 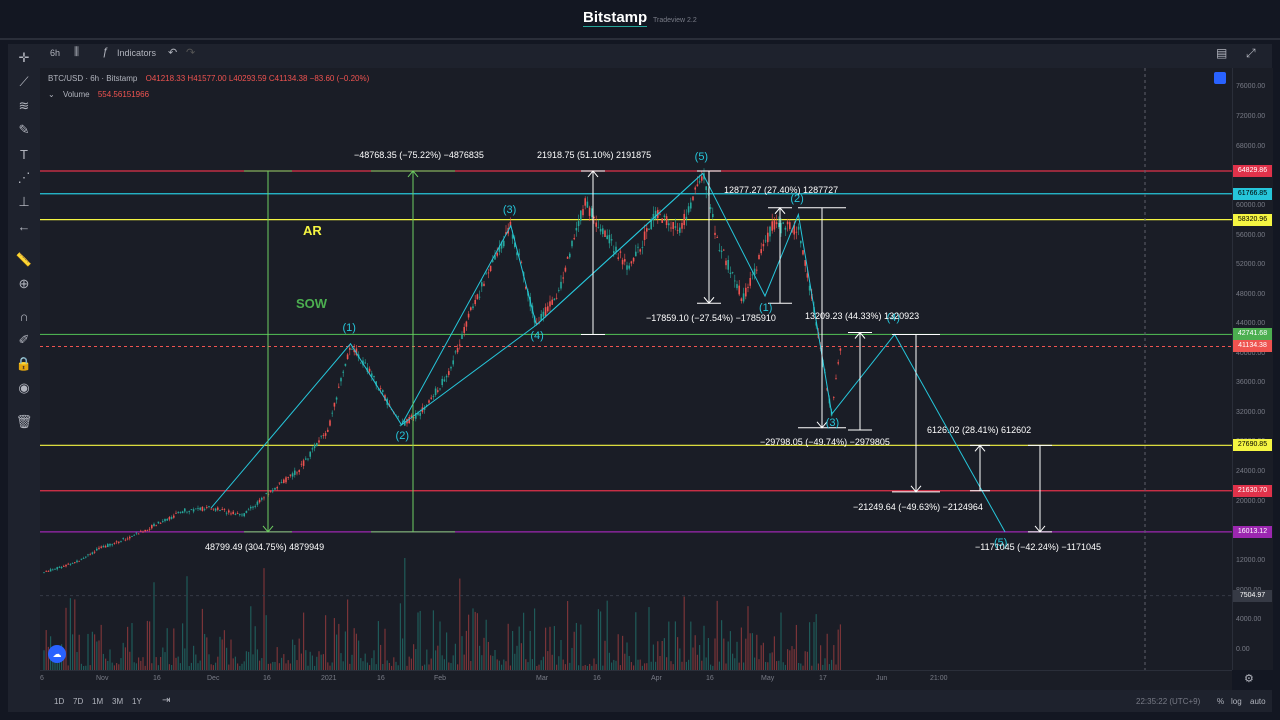 What do you see at coordinates (1249, 679) in the screenshot?
I see `axis-settings-icon: ⚙` at bounding box center [1249, 679].